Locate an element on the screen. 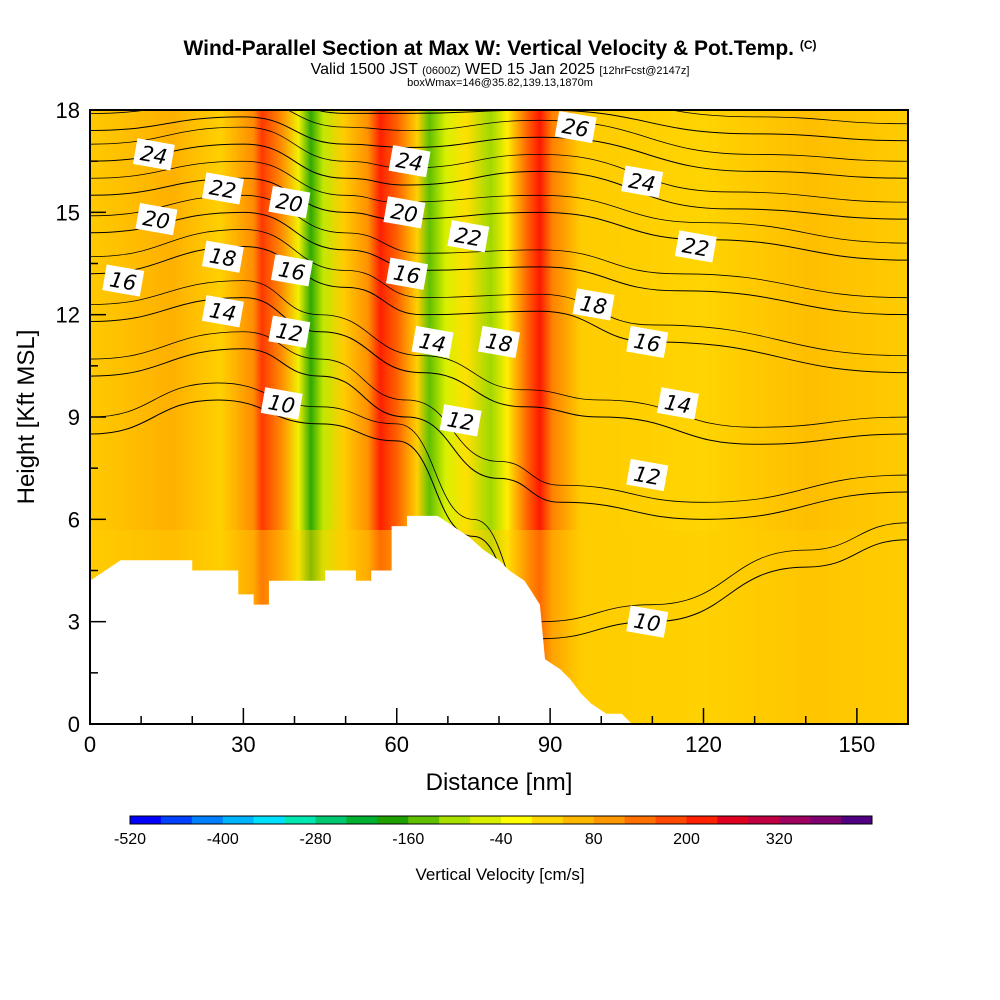 The image size is (1000, 1000). colorbar-tick-label: -160 is located at coordinates (408, 839).